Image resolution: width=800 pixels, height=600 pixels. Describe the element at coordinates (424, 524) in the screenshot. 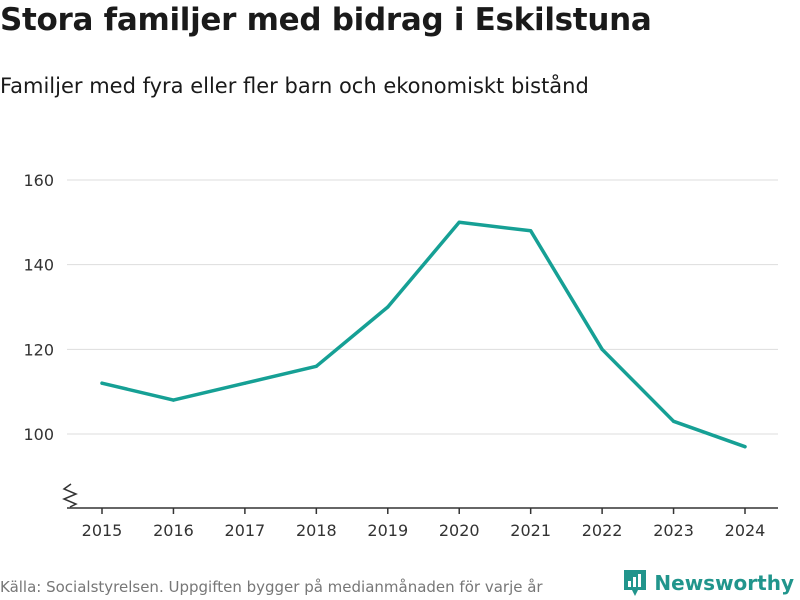

I see `x-axis-ticks: 2015 2016 2017 2018 2019 2020 2021 2022 2023 2024` at that location.